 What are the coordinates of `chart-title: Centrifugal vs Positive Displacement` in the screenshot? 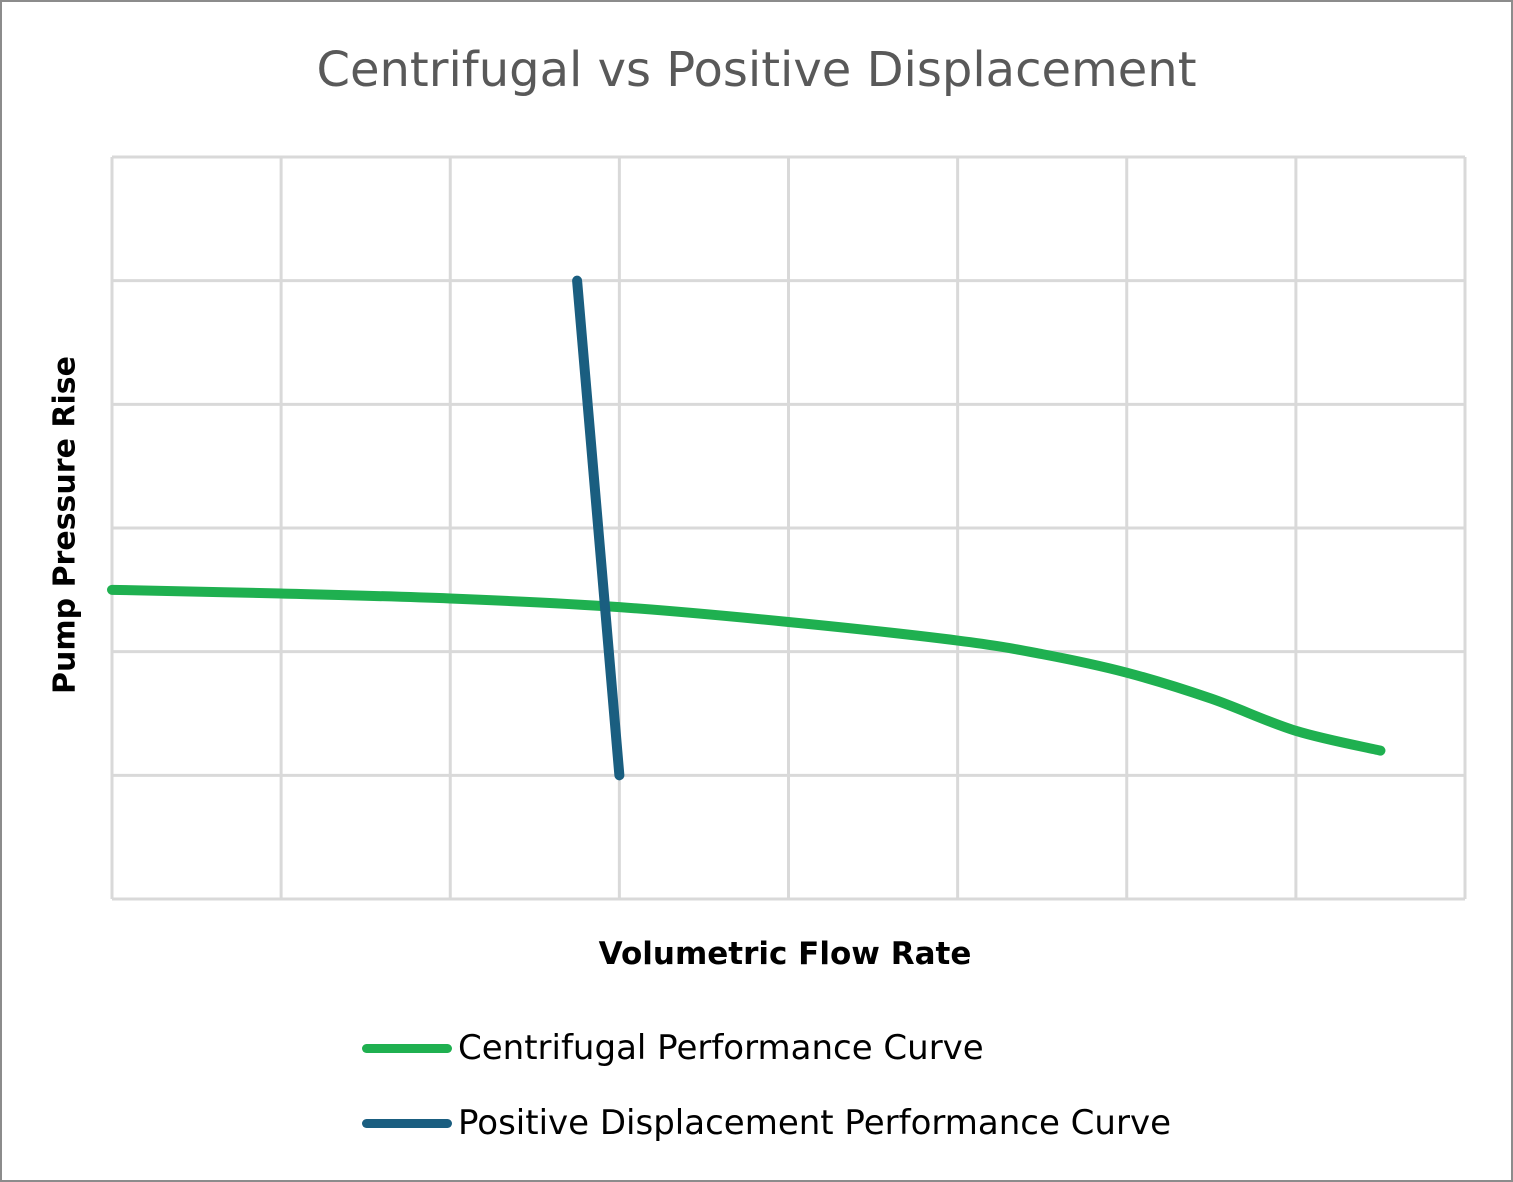 It's located at (756, 70).